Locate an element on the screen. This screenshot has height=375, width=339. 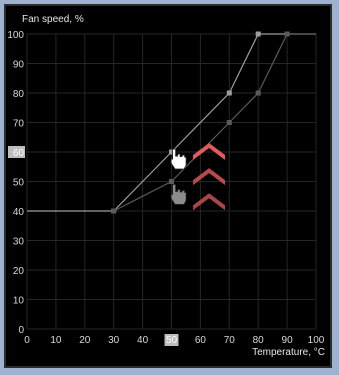
y-tick-label-0: 0 is located at coordinates (21, 330).